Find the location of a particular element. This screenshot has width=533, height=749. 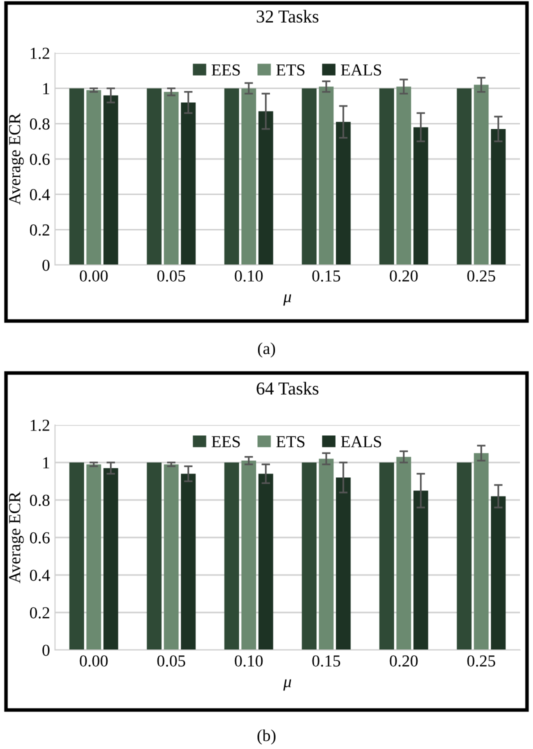

chart-title: 32 Tasks is located at coordinates (287, 16).